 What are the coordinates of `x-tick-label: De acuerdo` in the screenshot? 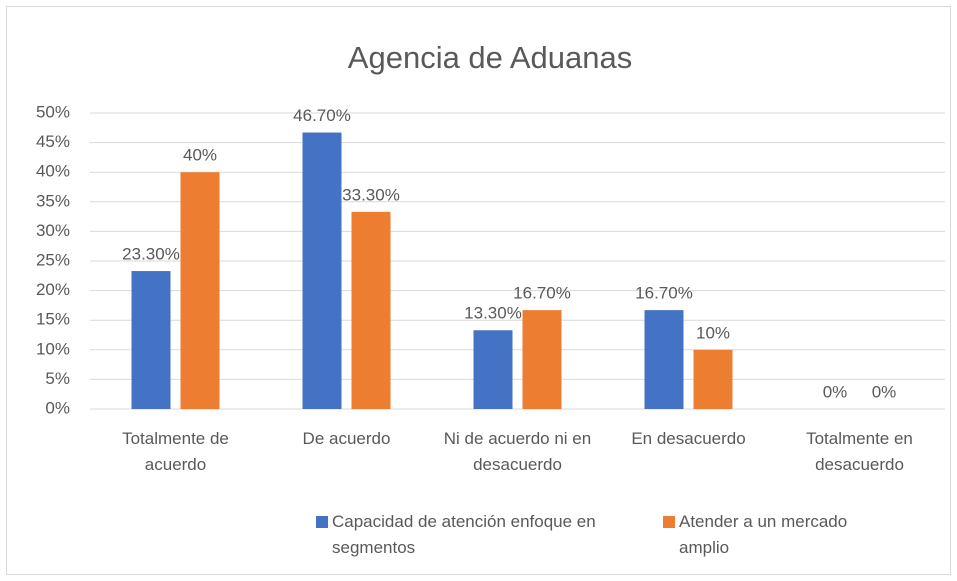 It's located at (346, 438).